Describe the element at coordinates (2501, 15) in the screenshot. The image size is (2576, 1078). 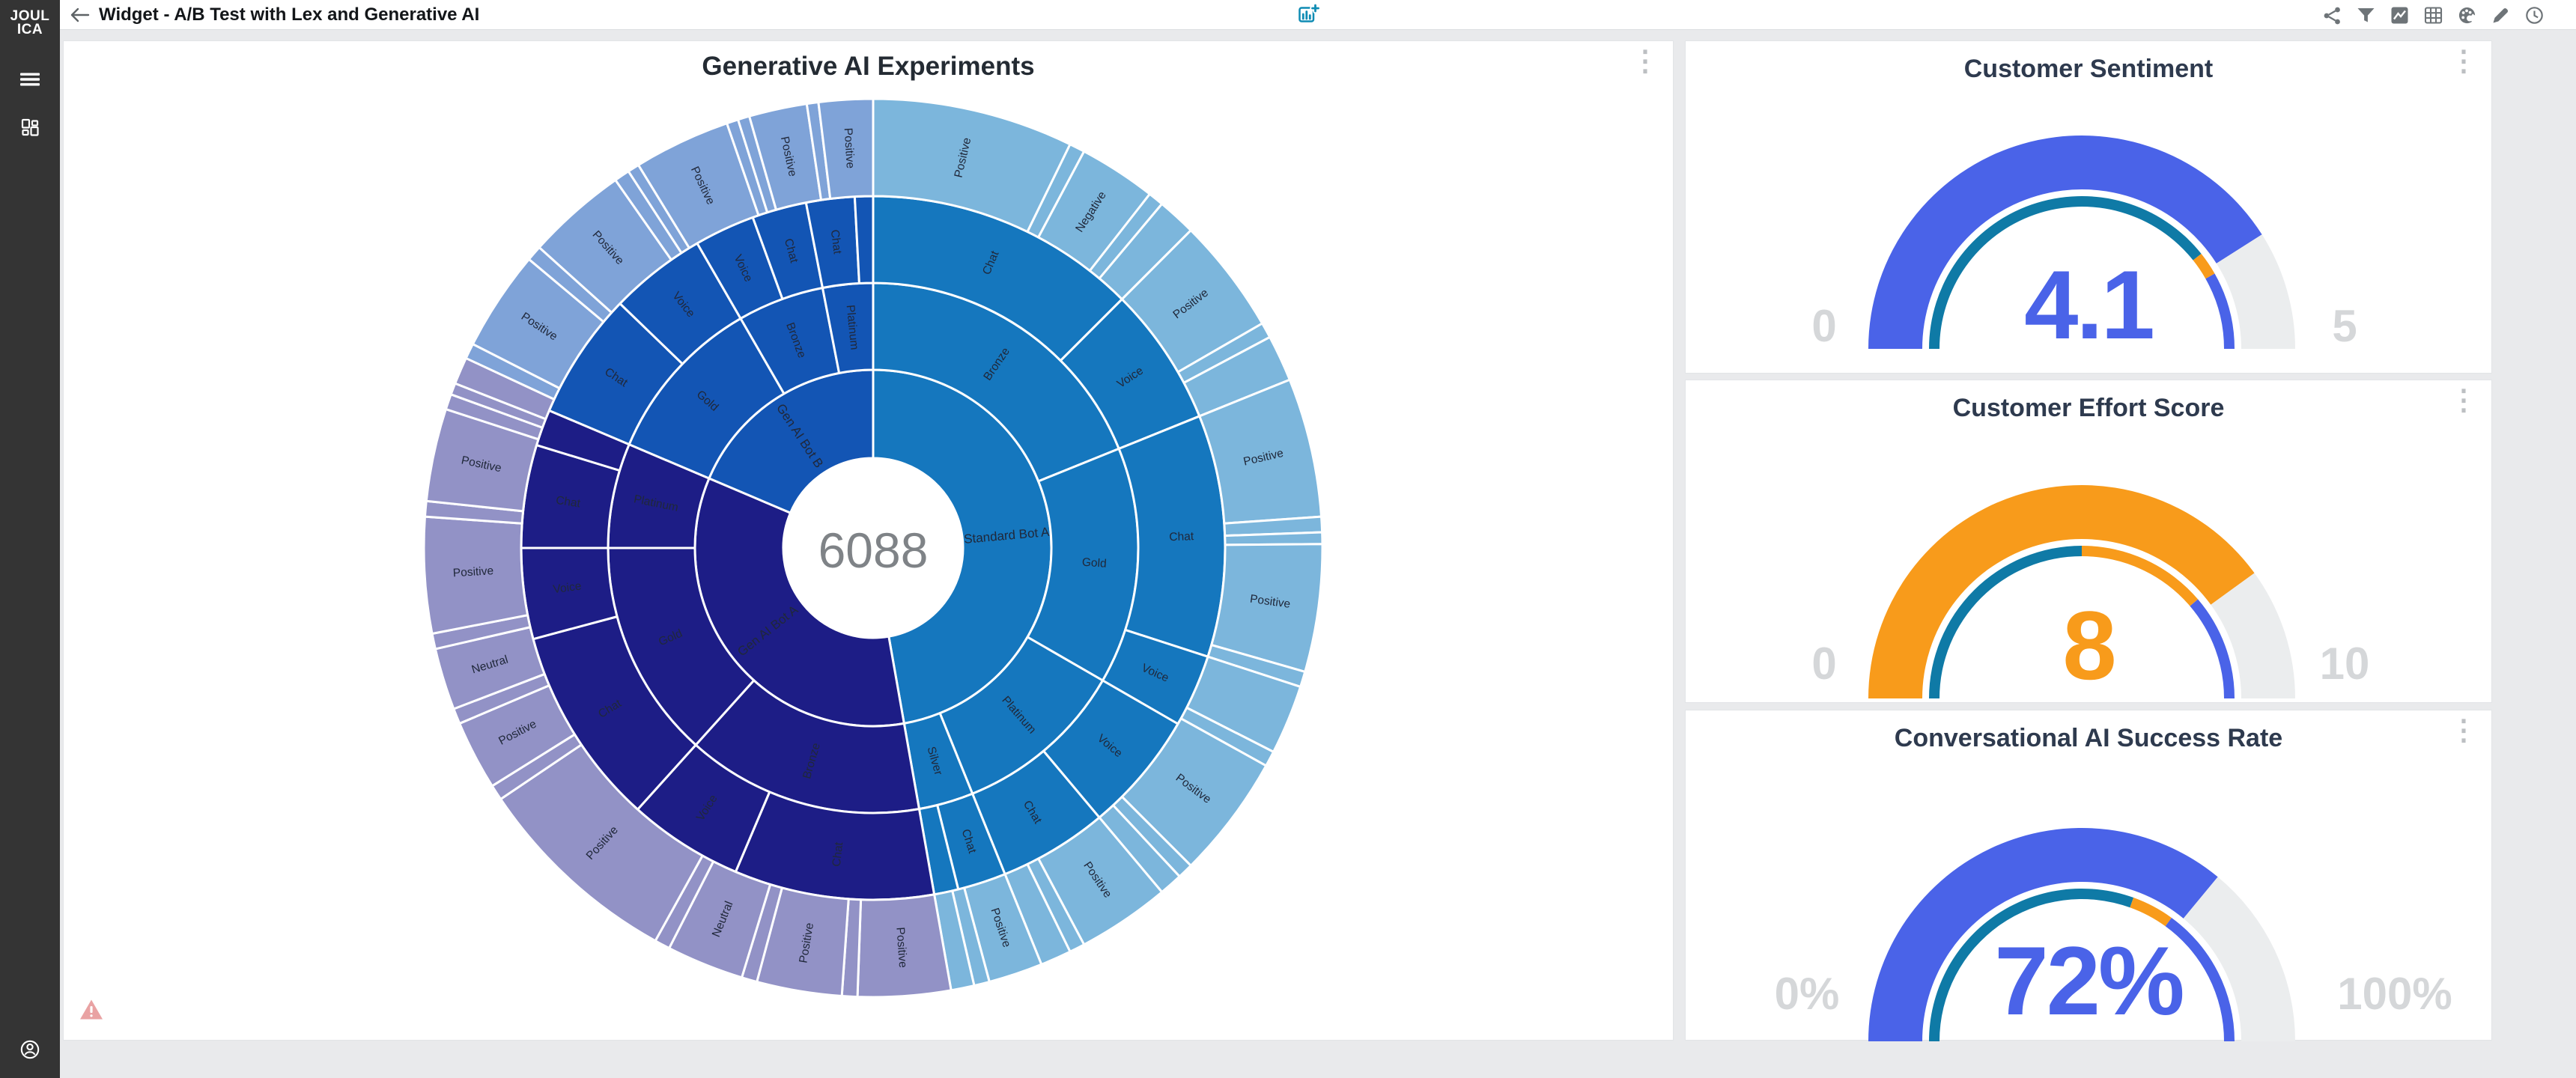
I see `edit-pencil-icon` at that location.